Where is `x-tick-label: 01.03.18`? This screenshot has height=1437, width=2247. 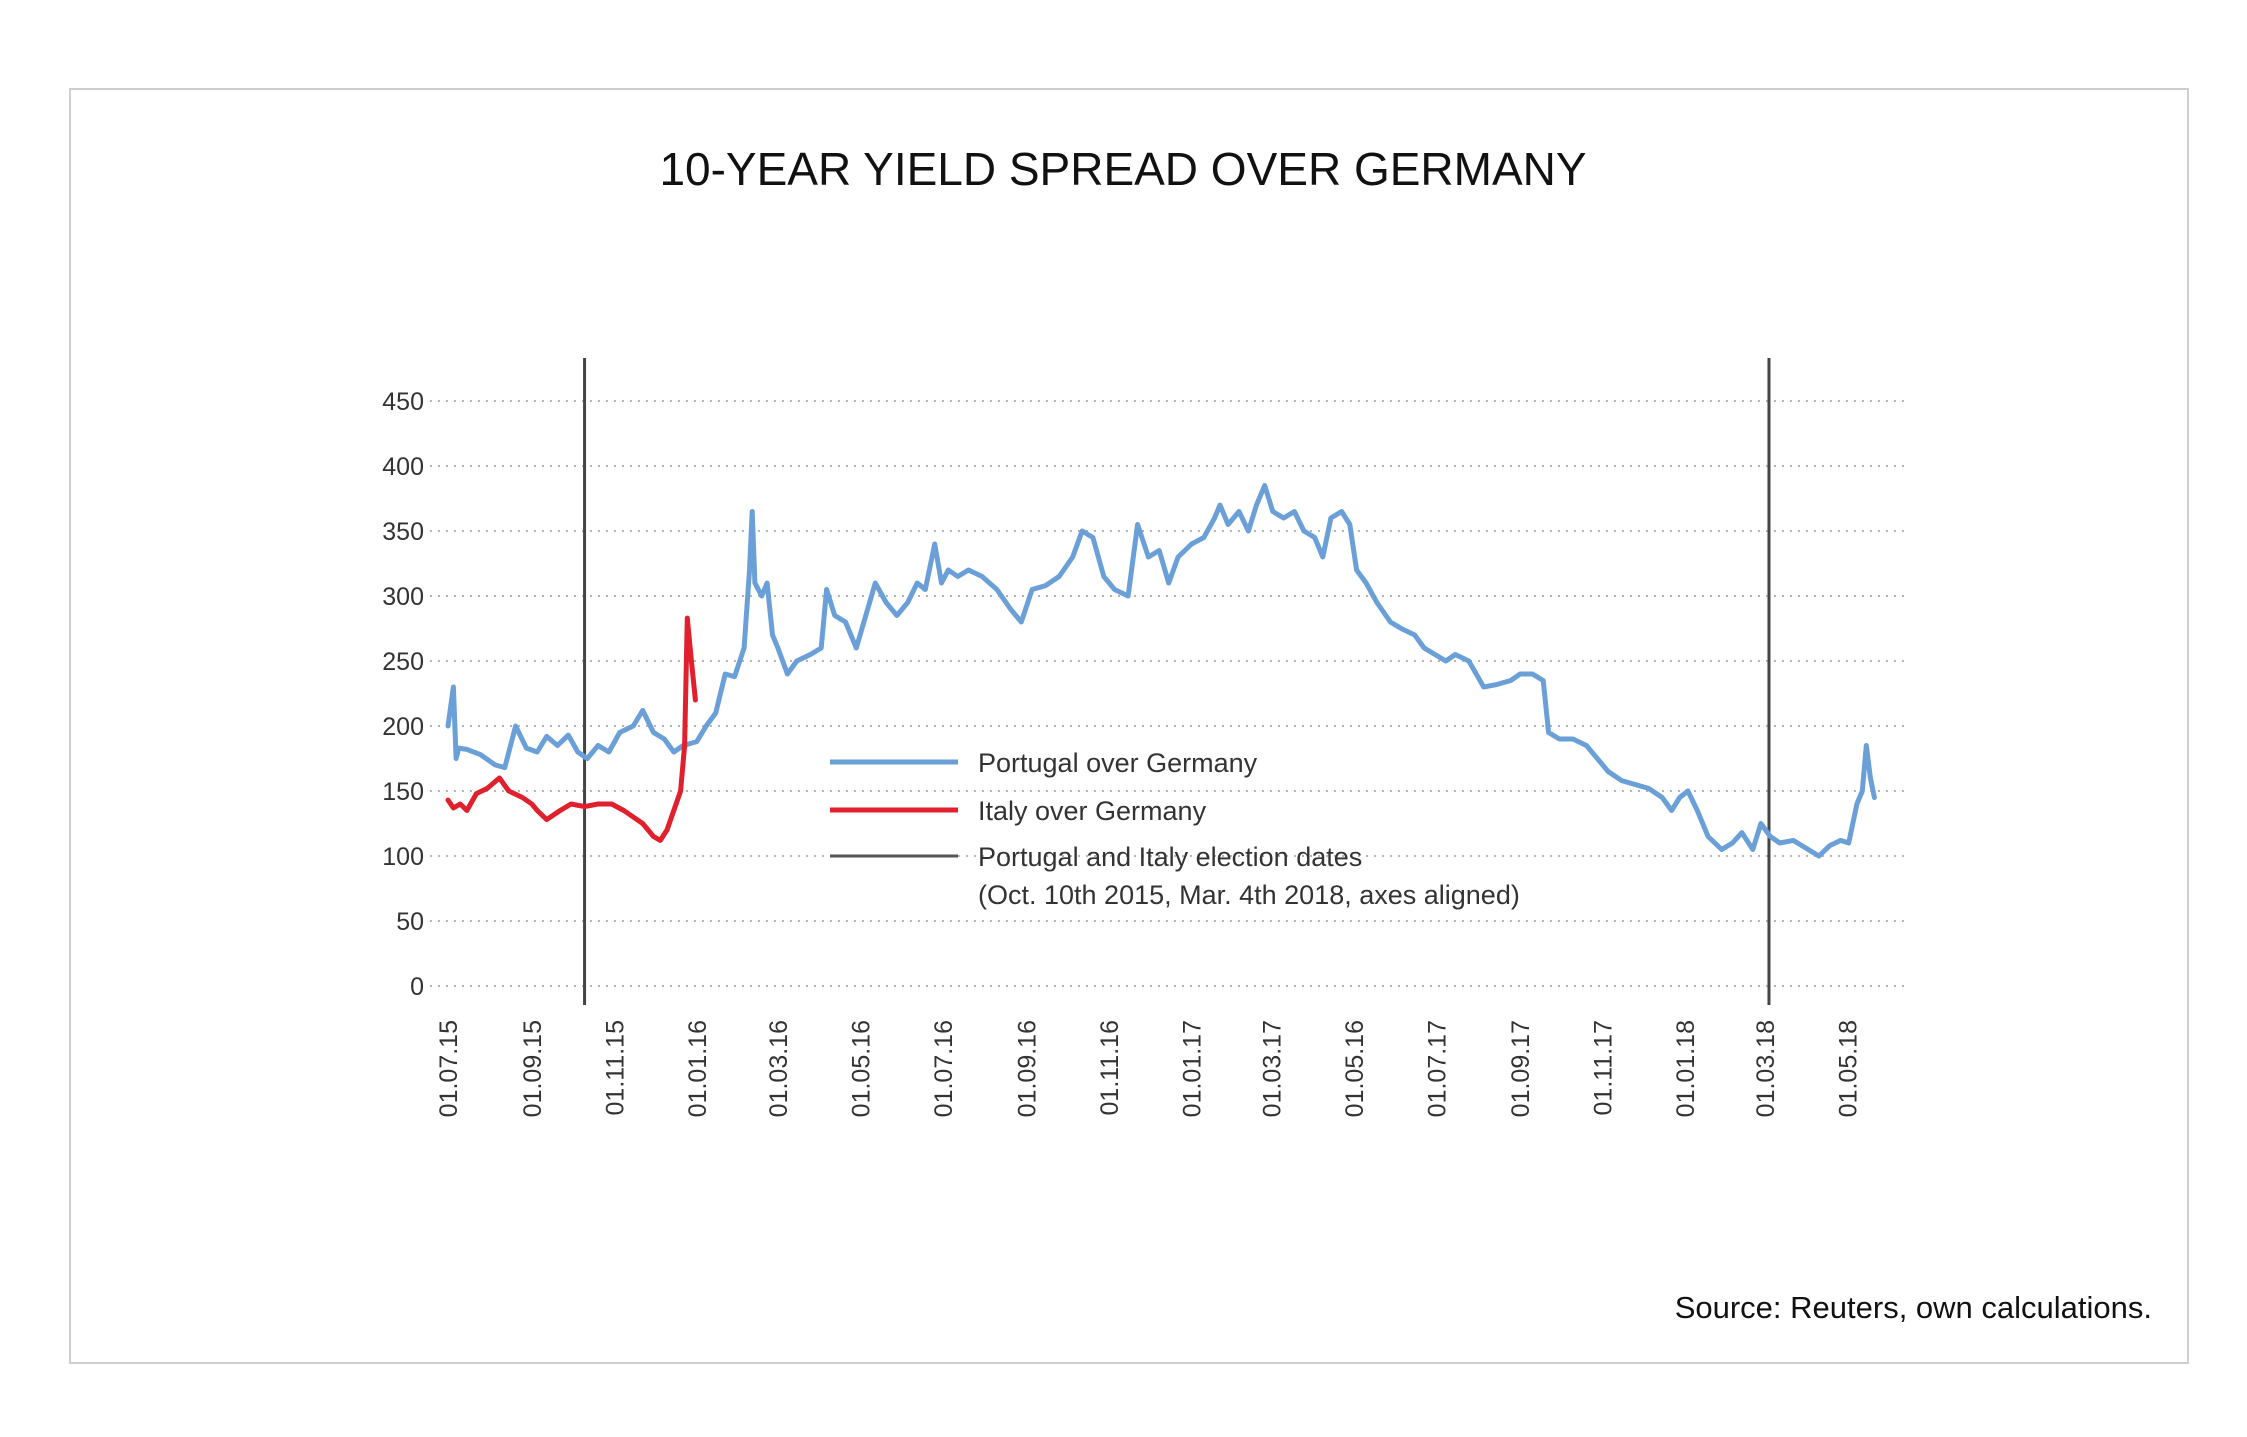 x-tick-label: 01.03.18 is located at coordinates (1766, 1068).